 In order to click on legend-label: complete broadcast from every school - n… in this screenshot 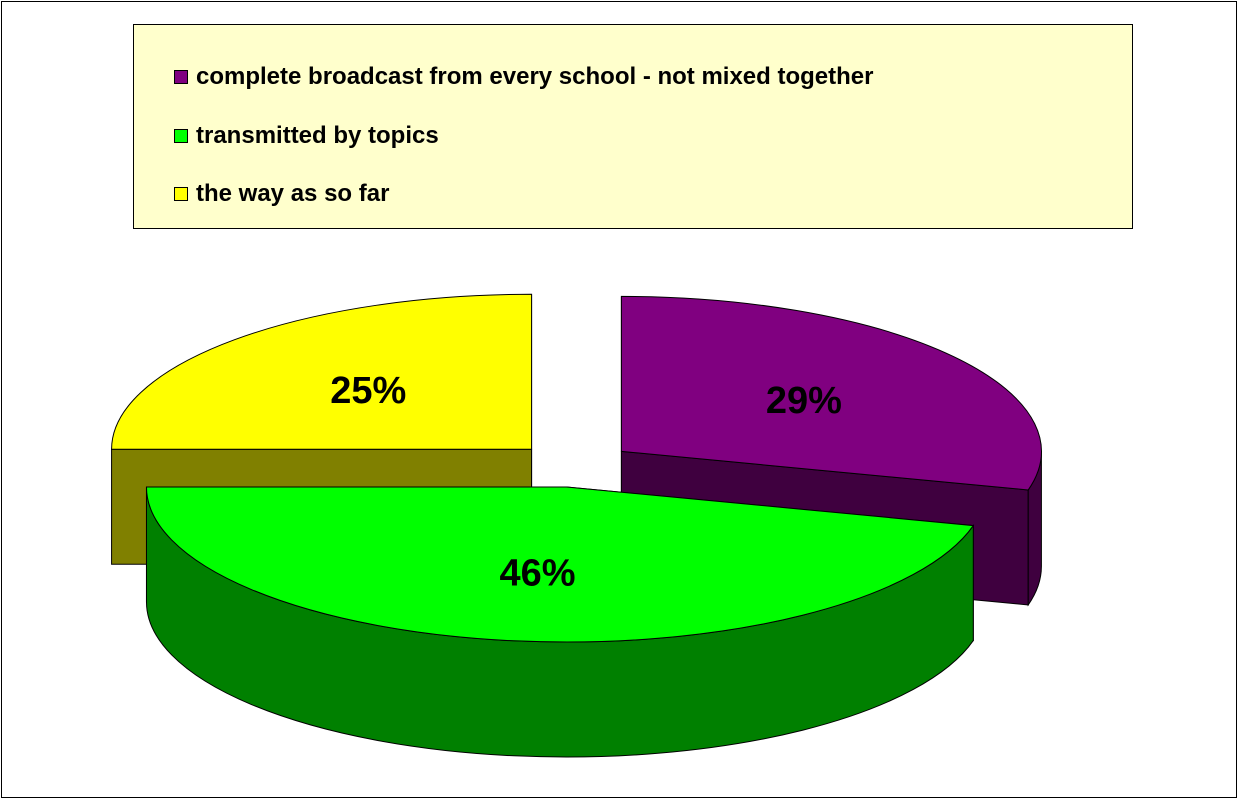, I will do `click(535, 76)`.